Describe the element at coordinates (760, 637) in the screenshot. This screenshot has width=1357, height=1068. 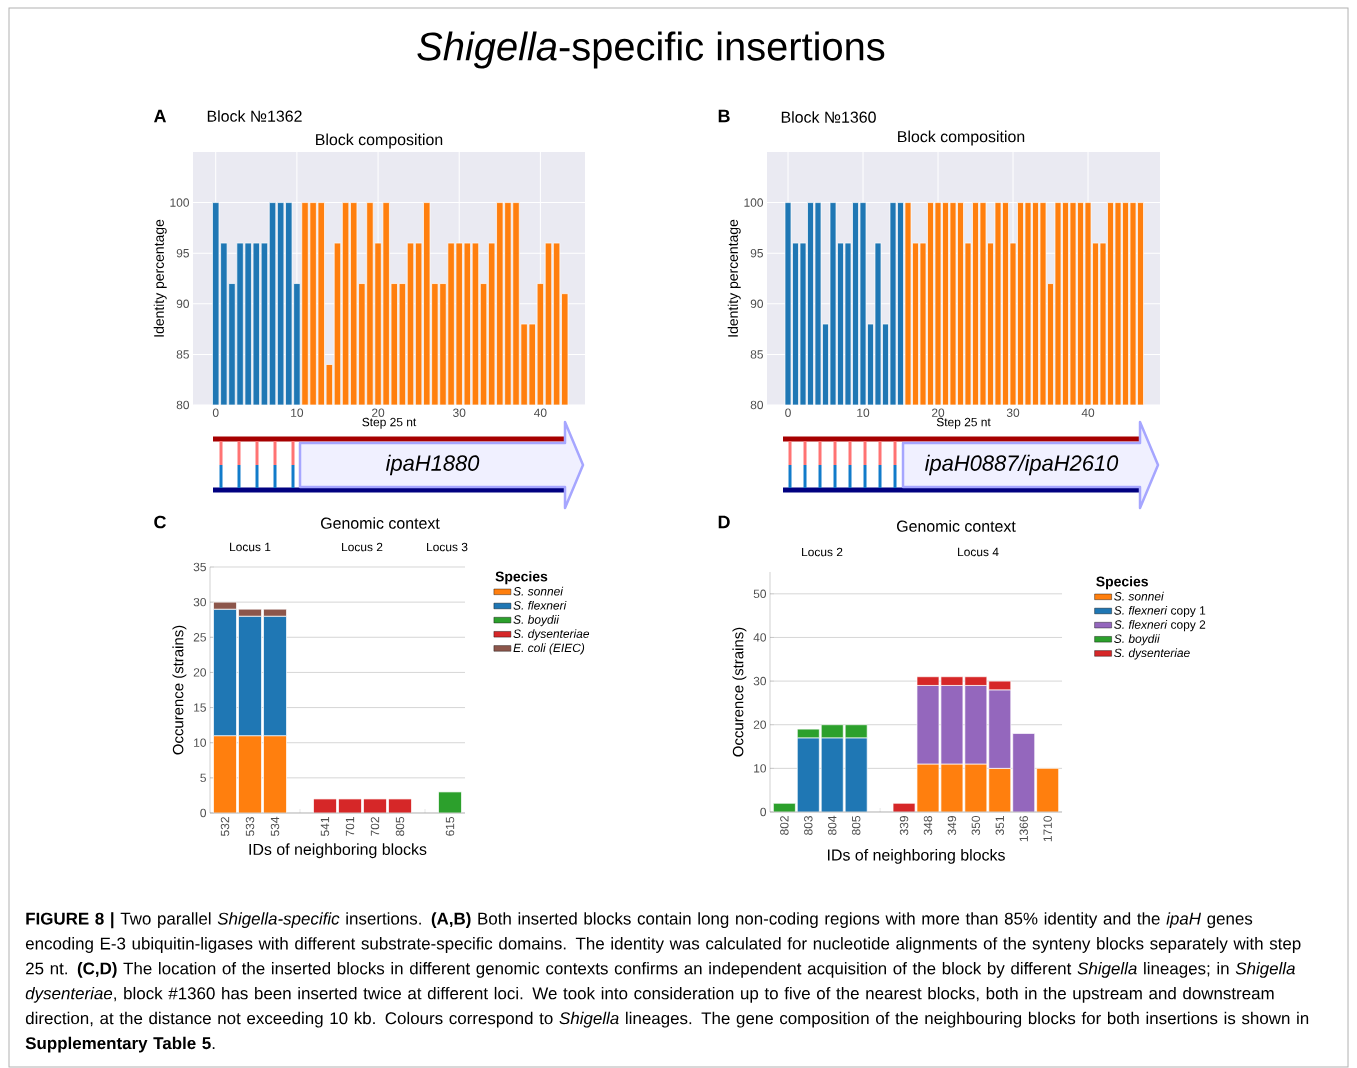
I see `y-tick-label: 40` at that location.